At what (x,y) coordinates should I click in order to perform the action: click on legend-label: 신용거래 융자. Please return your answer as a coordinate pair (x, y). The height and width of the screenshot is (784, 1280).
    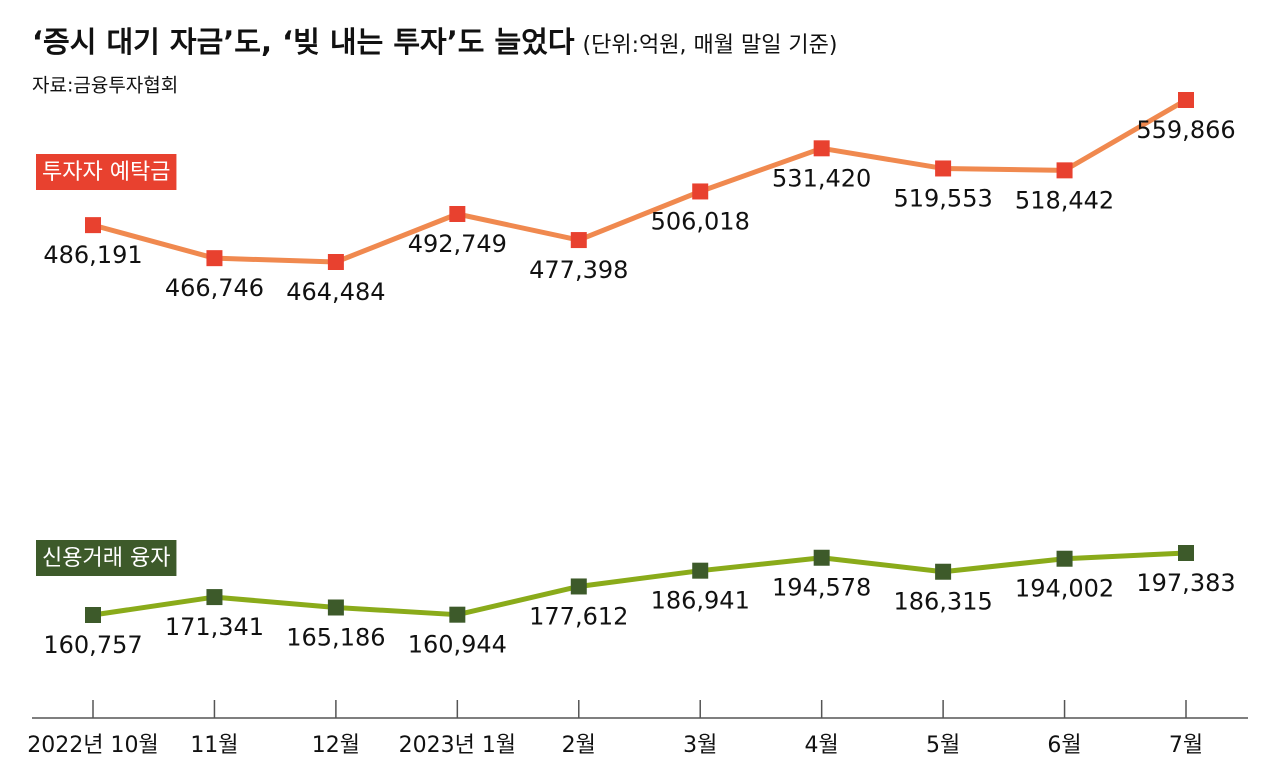
    Looking at the image, I should click on (106, 558).